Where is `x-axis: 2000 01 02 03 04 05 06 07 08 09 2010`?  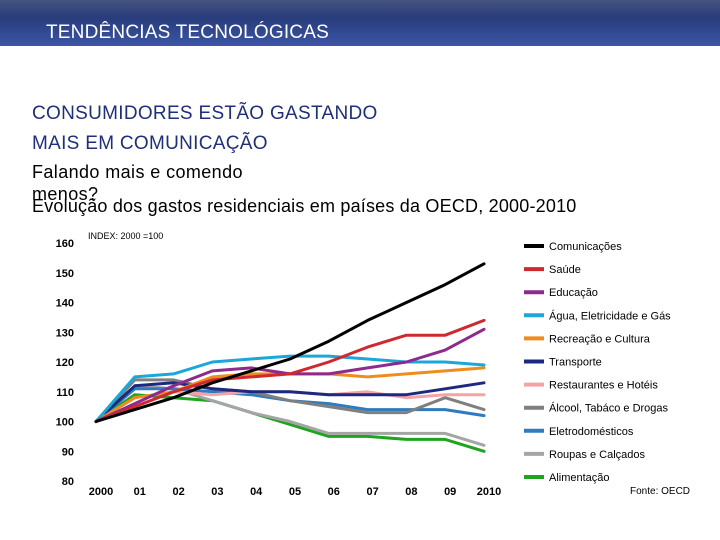
x-axis: 2000 01 02 03 04 05 06 07 08 09 2010 is located at coordinates (295, 492).